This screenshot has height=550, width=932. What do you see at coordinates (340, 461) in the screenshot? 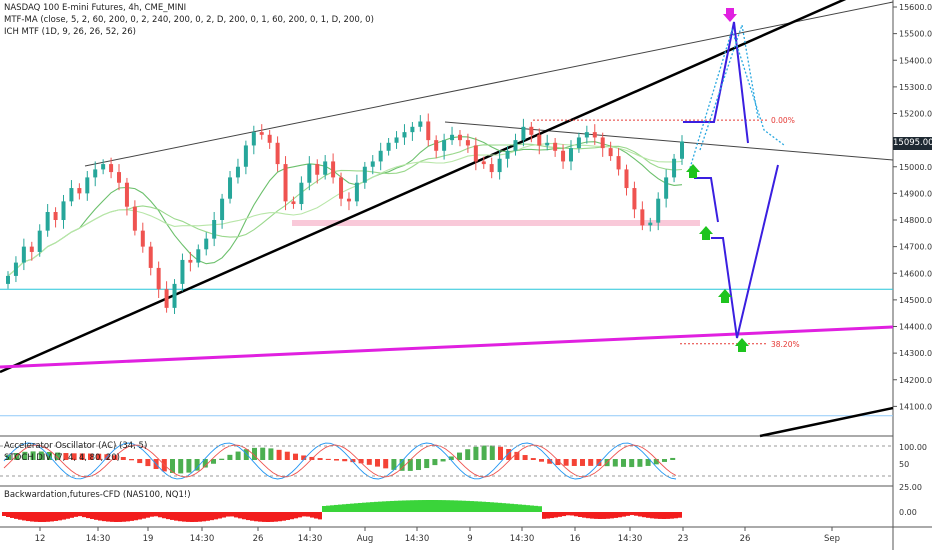
I see `stoch-d-line` at bounding box center [340, 461].